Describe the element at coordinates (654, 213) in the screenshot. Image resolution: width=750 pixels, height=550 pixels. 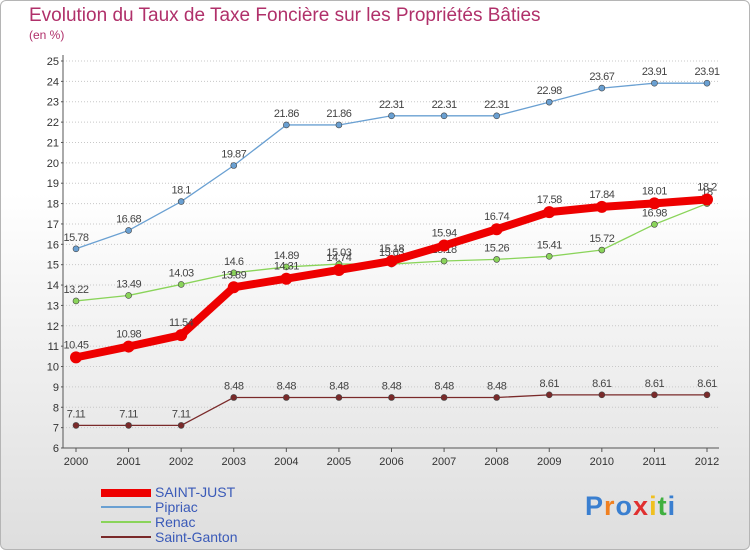
I see `data-label-renac: 16.98` at that location.